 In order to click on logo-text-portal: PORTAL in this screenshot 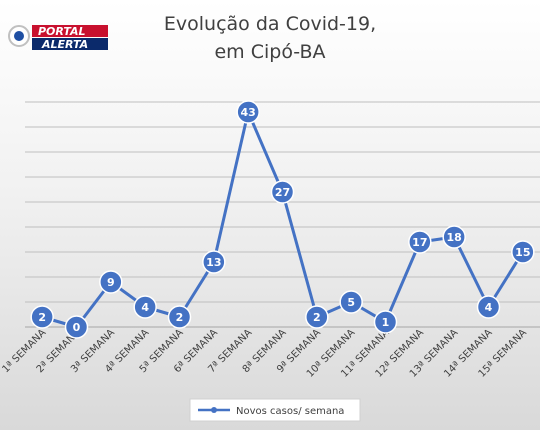, I will do `click(62, 31)`.